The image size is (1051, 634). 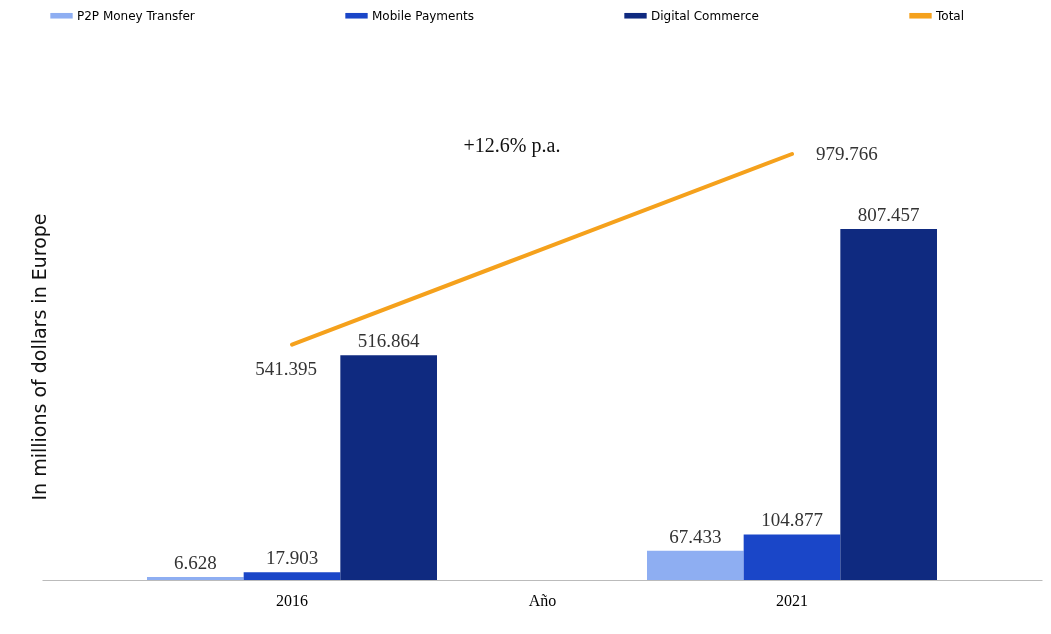 I want to click on data-label: 516.864, so click(x=389, y=341).